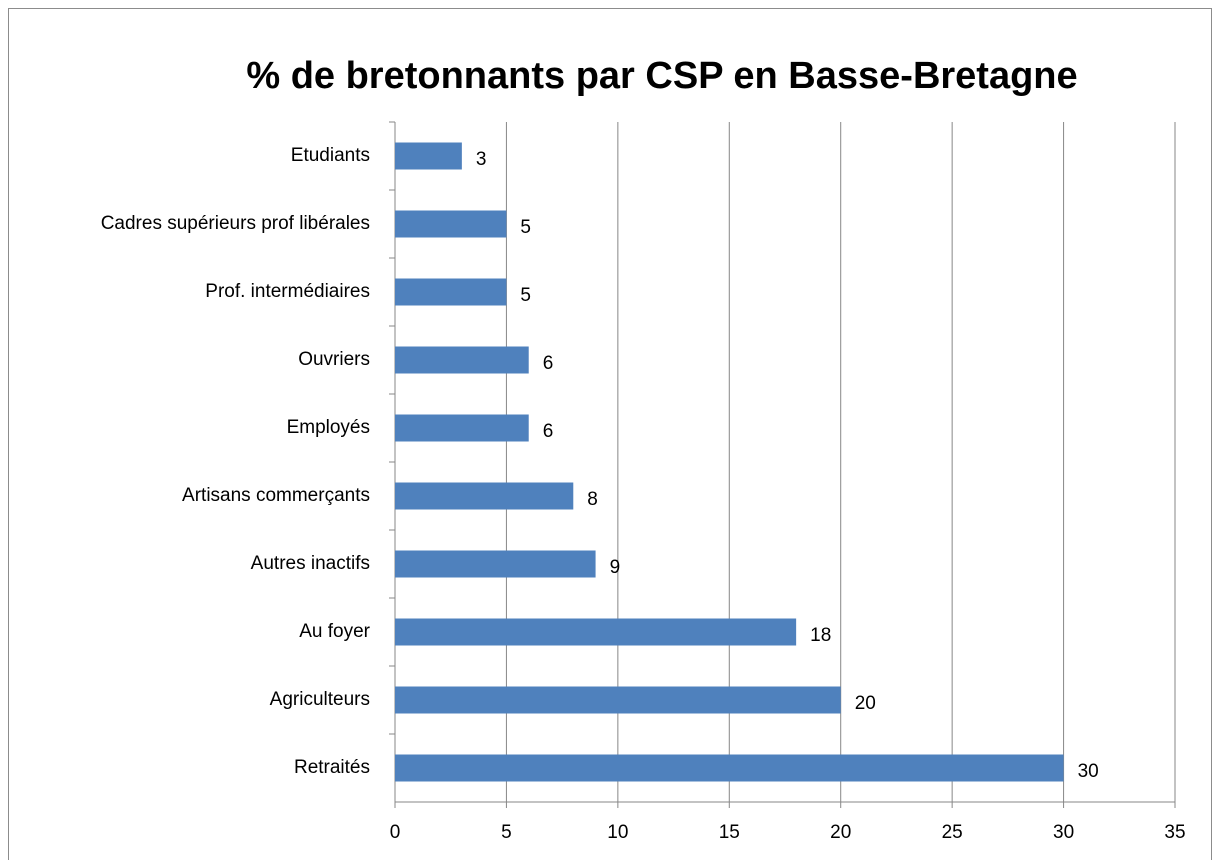  Describe the element at coordinates (332, 767) in the screenshot. I see `y-tick-label: Retraités` at that location.